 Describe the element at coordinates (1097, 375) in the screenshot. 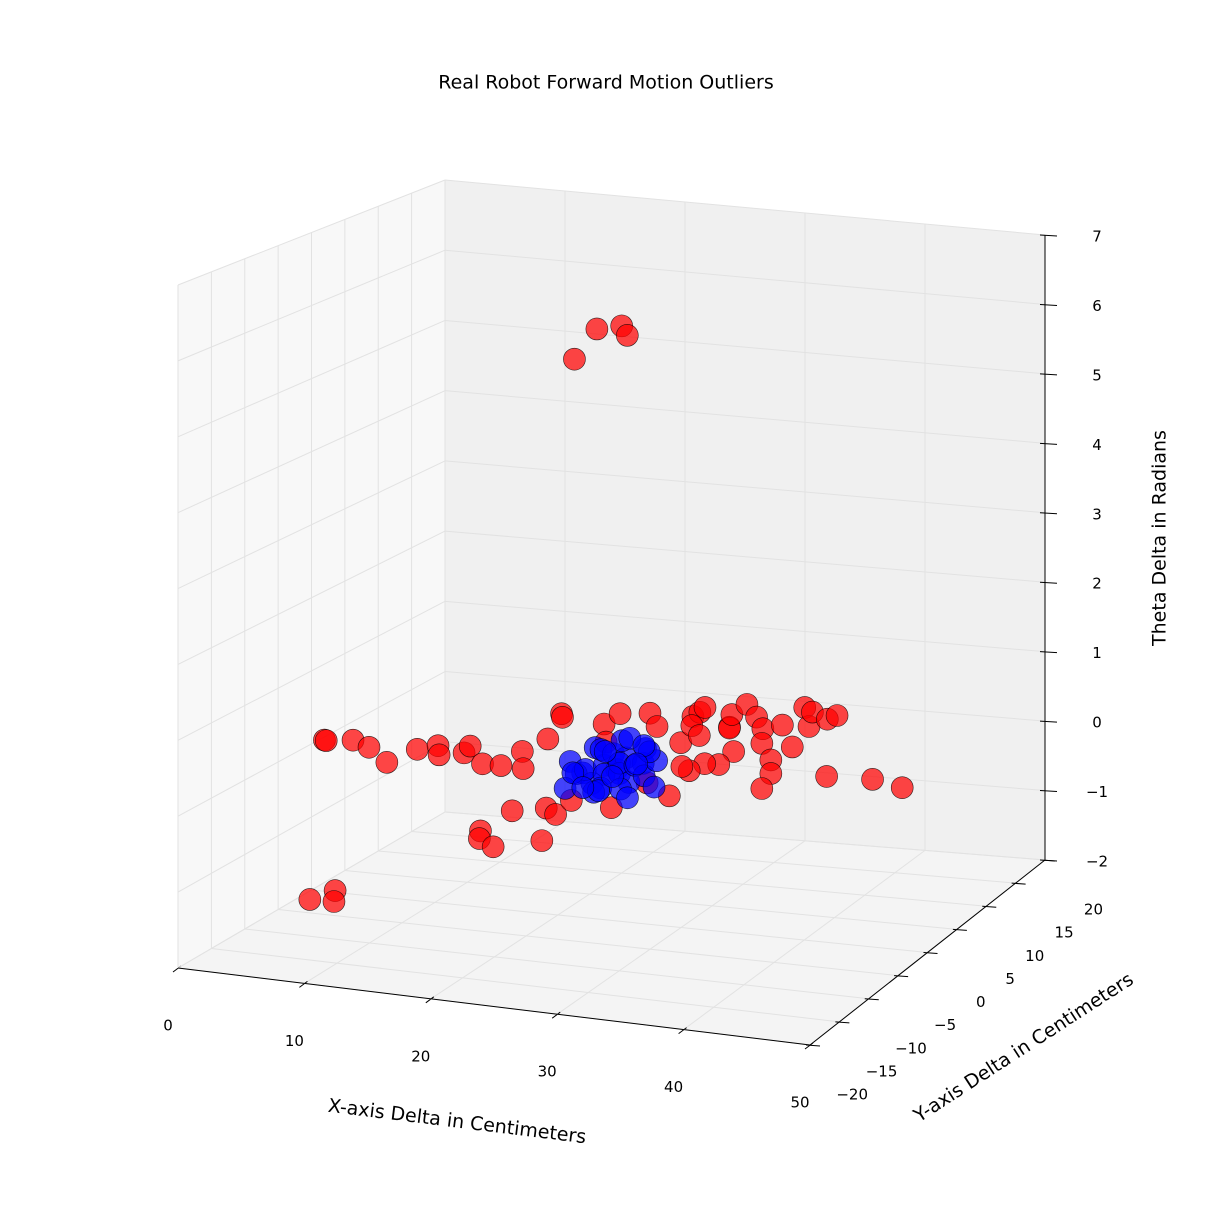

I see `z-tick-label: 5` at that location.